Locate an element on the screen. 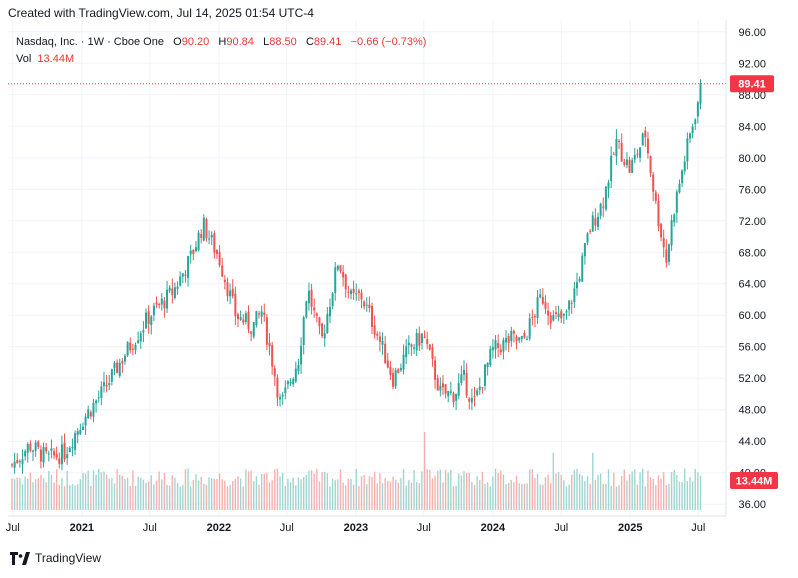 The height and width of the screenshot is (578, 798). y-tick-label: 56.00 is located at coordinates (752, 348).